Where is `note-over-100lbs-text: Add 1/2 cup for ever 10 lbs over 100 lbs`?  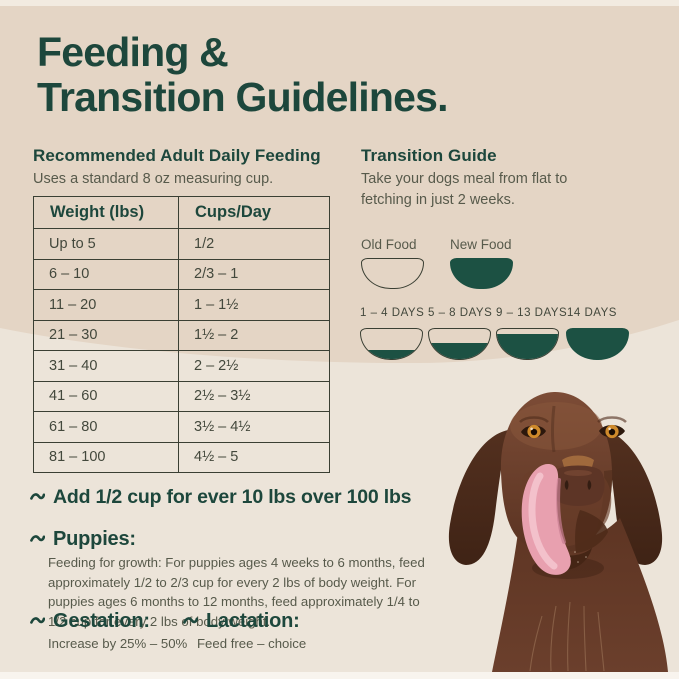
note-over-100lbs-text: Add 1/2 cup for ever 10 lbs over 100 lbs is located at coordinates (232, 497).